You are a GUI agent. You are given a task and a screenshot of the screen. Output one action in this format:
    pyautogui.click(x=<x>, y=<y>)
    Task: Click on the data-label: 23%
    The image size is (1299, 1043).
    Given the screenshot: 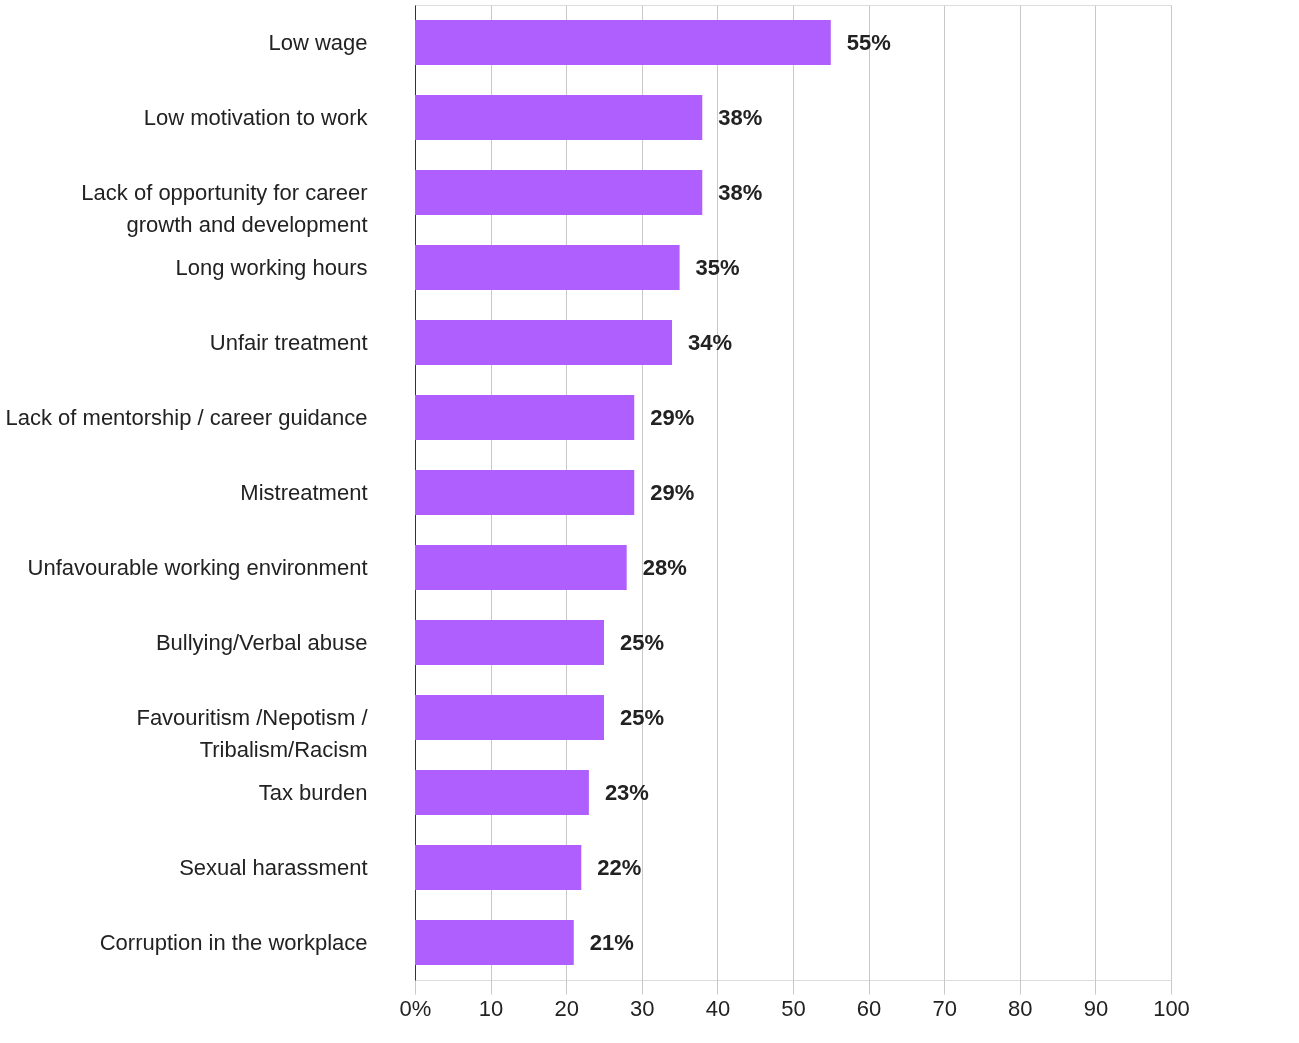 What is the action you would take?
    pyautogui.click(x=626, y=792)
    